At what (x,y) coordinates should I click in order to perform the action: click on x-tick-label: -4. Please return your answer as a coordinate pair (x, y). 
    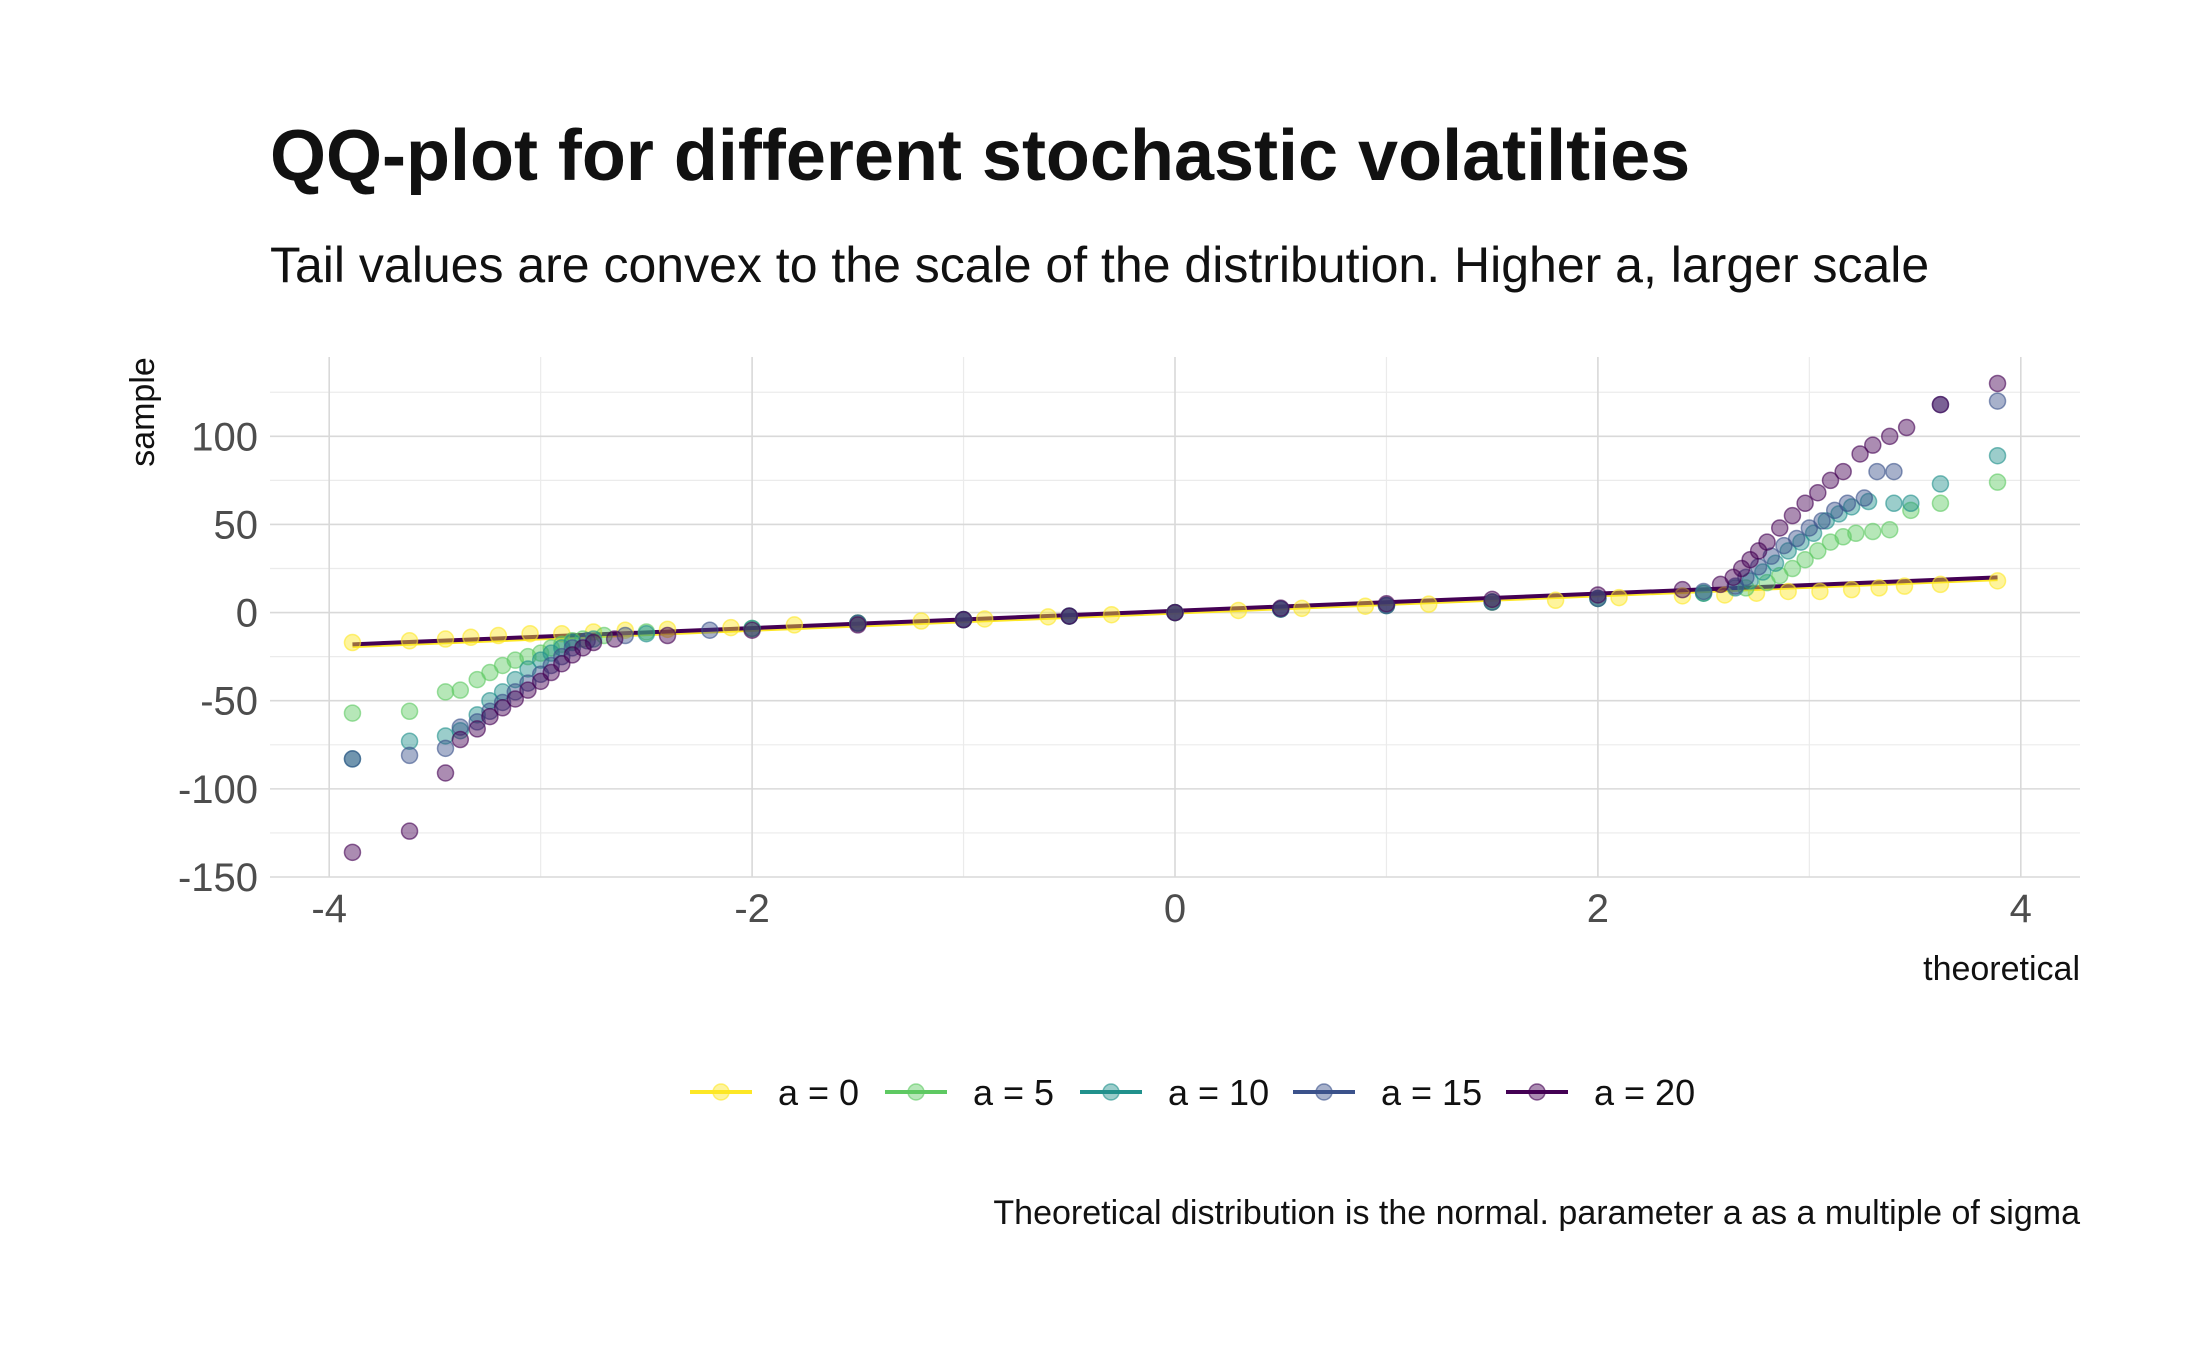
    Looking at the image, I should click on (329, 909).